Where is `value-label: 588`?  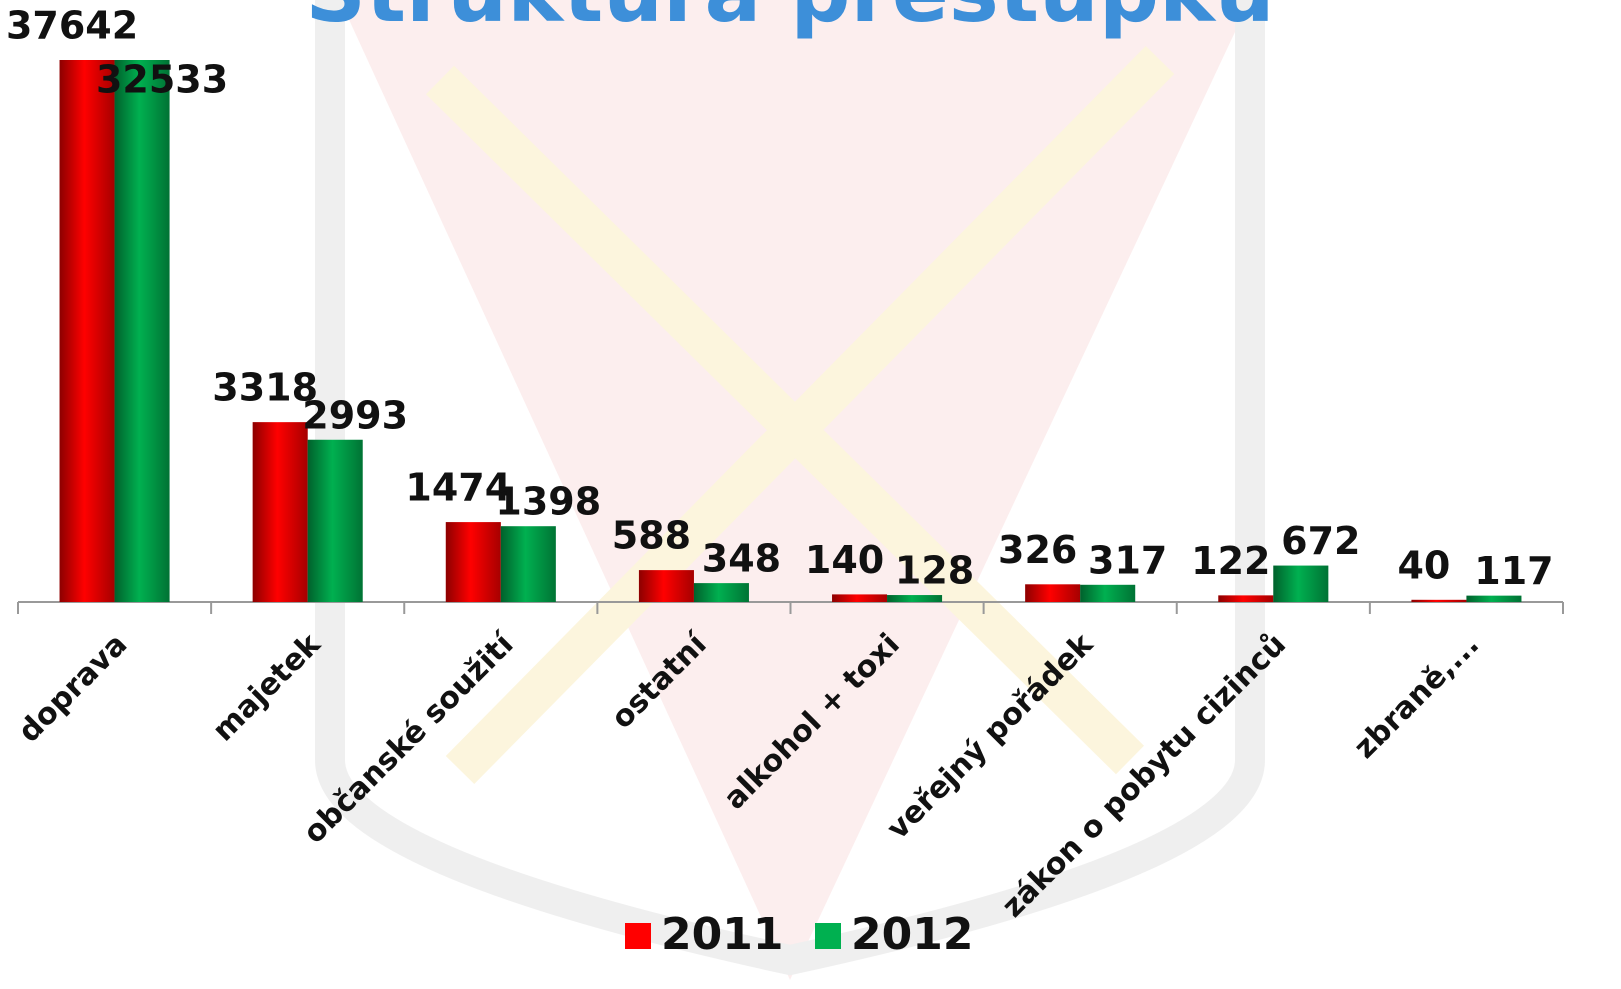
value-label: 588 is located at coordinates (651, 536).